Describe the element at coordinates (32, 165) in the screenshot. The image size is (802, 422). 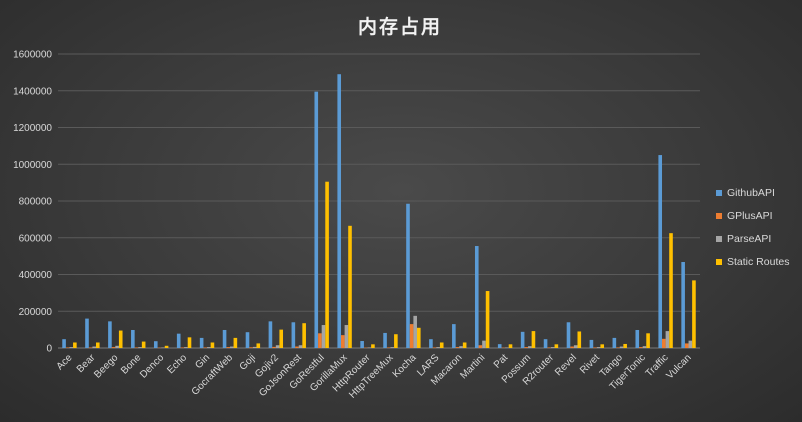
I see `y-tick-label: 1000000` at that location.